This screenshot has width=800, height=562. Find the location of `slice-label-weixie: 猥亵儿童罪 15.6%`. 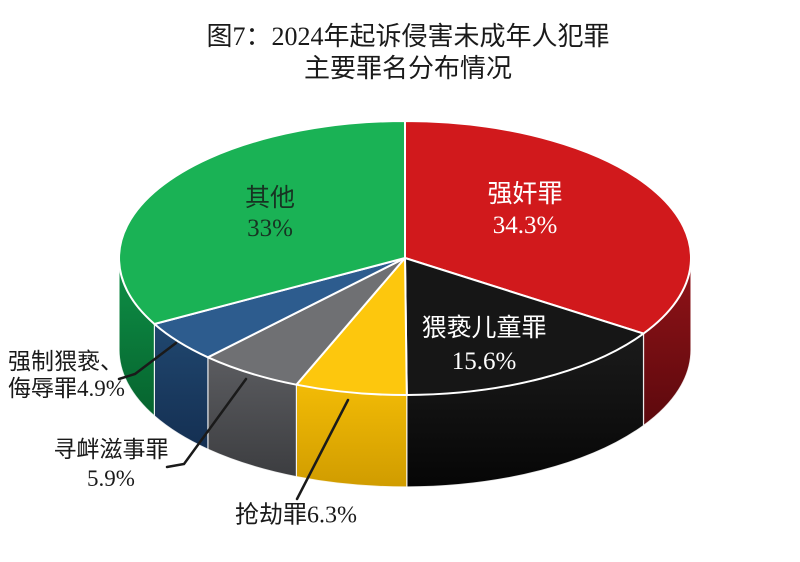

slice-label-weixie: 猥亵儿童罪 15.6% is located at coordinates (483, 345).